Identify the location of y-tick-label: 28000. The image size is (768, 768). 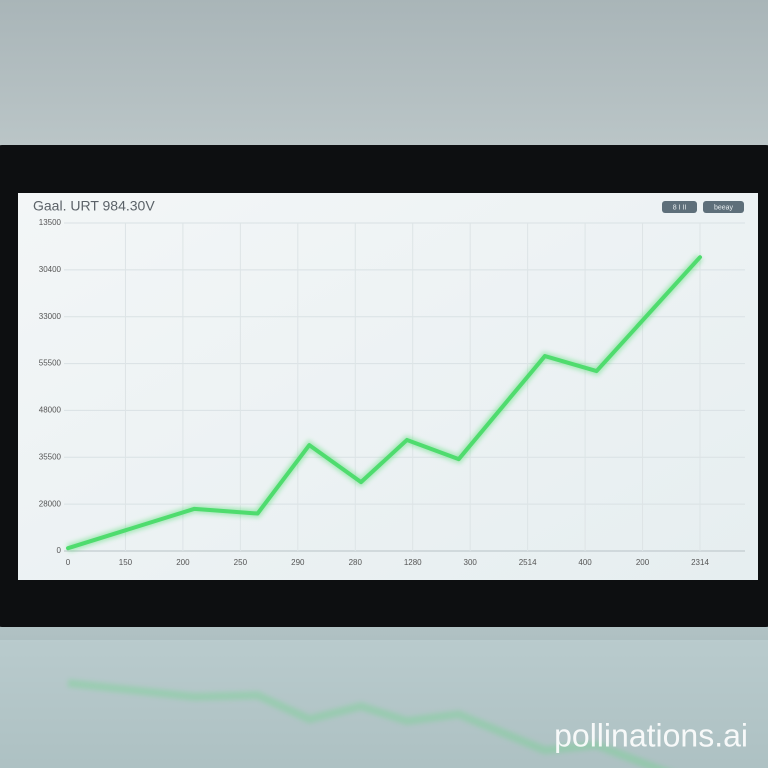
(50, 503).